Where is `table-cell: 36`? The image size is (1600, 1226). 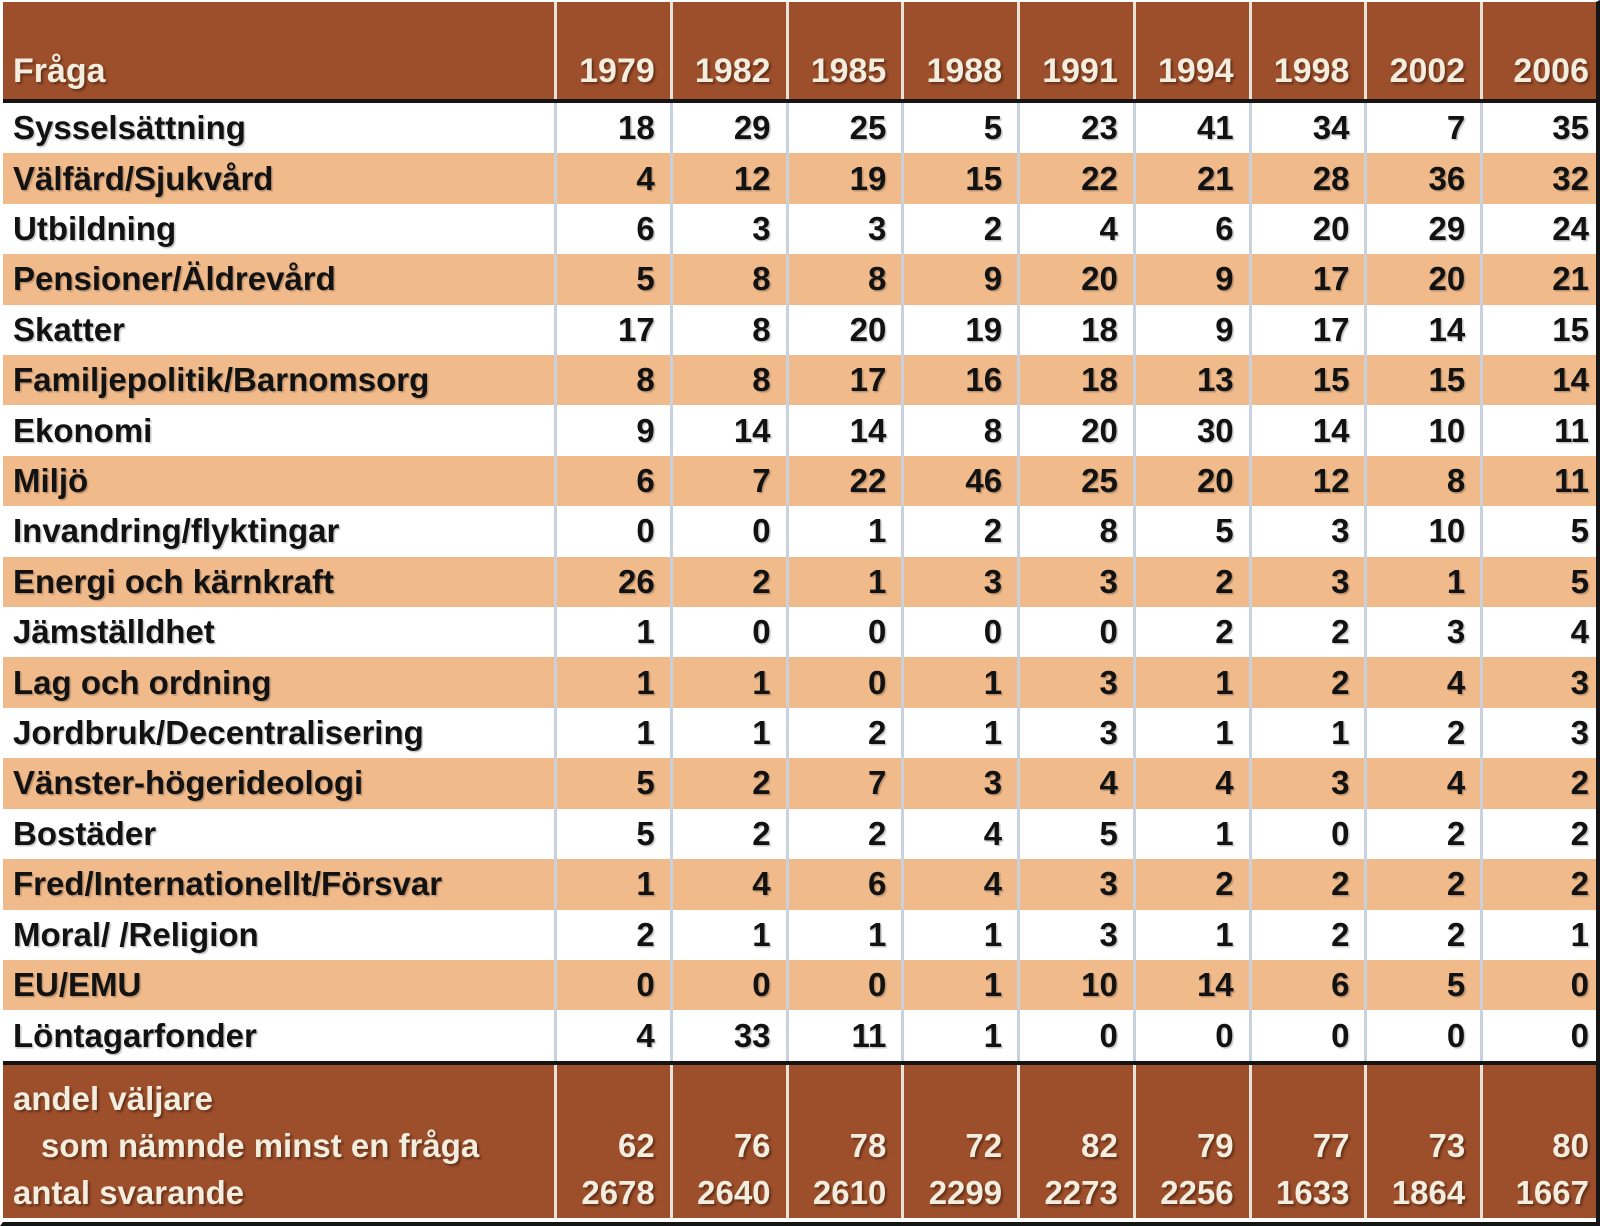 table-cell: 36 is located at coordinates (1422, 178).